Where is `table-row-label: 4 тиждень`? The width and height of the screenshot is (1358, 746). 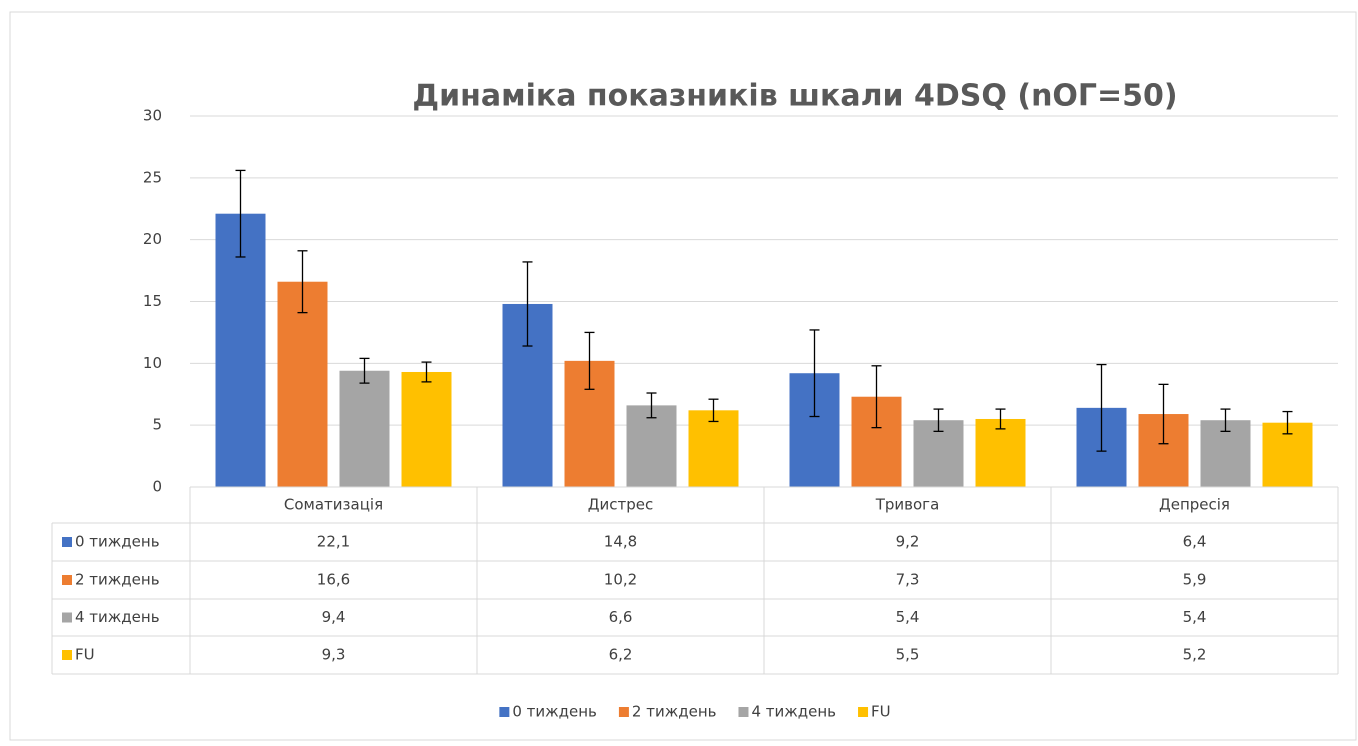
table-row-label: 4 тиждень is located at coordinates (117, 617).